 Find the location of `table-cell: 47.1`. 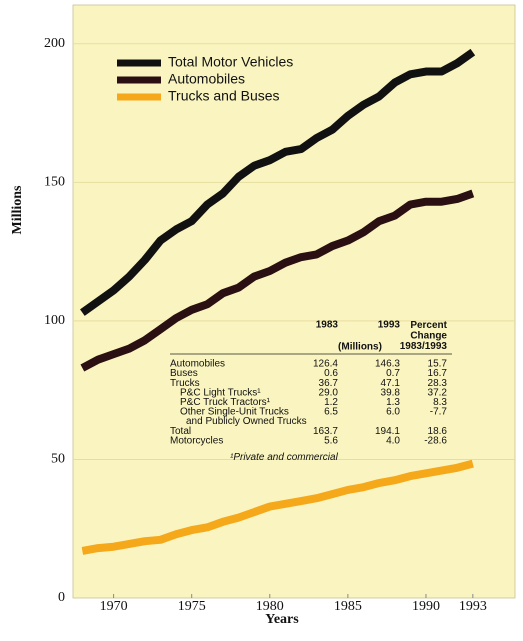

table-cell: 47.1 is located at coordinates (391, 383).